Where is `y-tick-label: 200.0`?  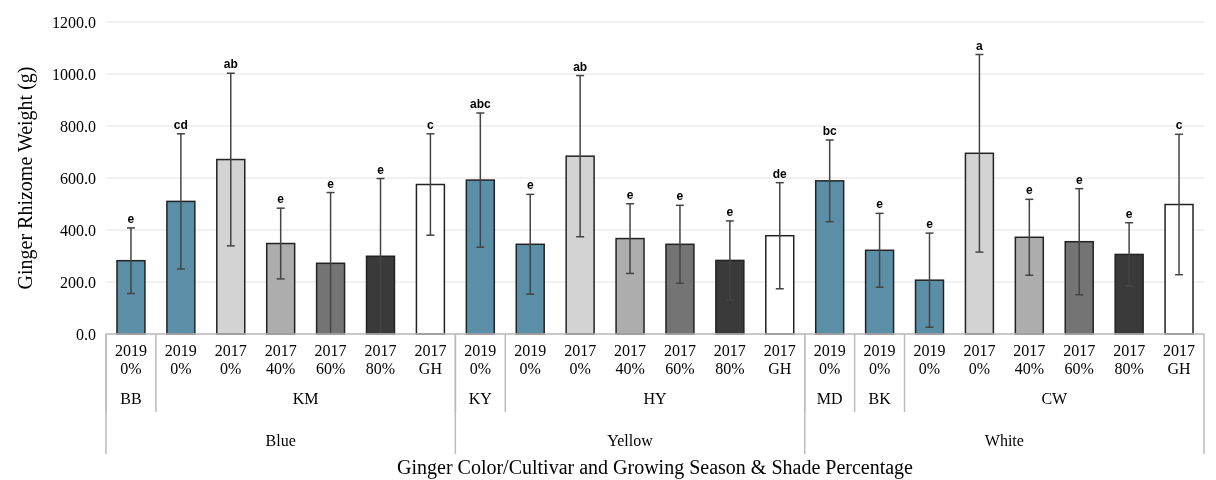 y-tick-label: 200.0 is located at coordinates (78, 282).